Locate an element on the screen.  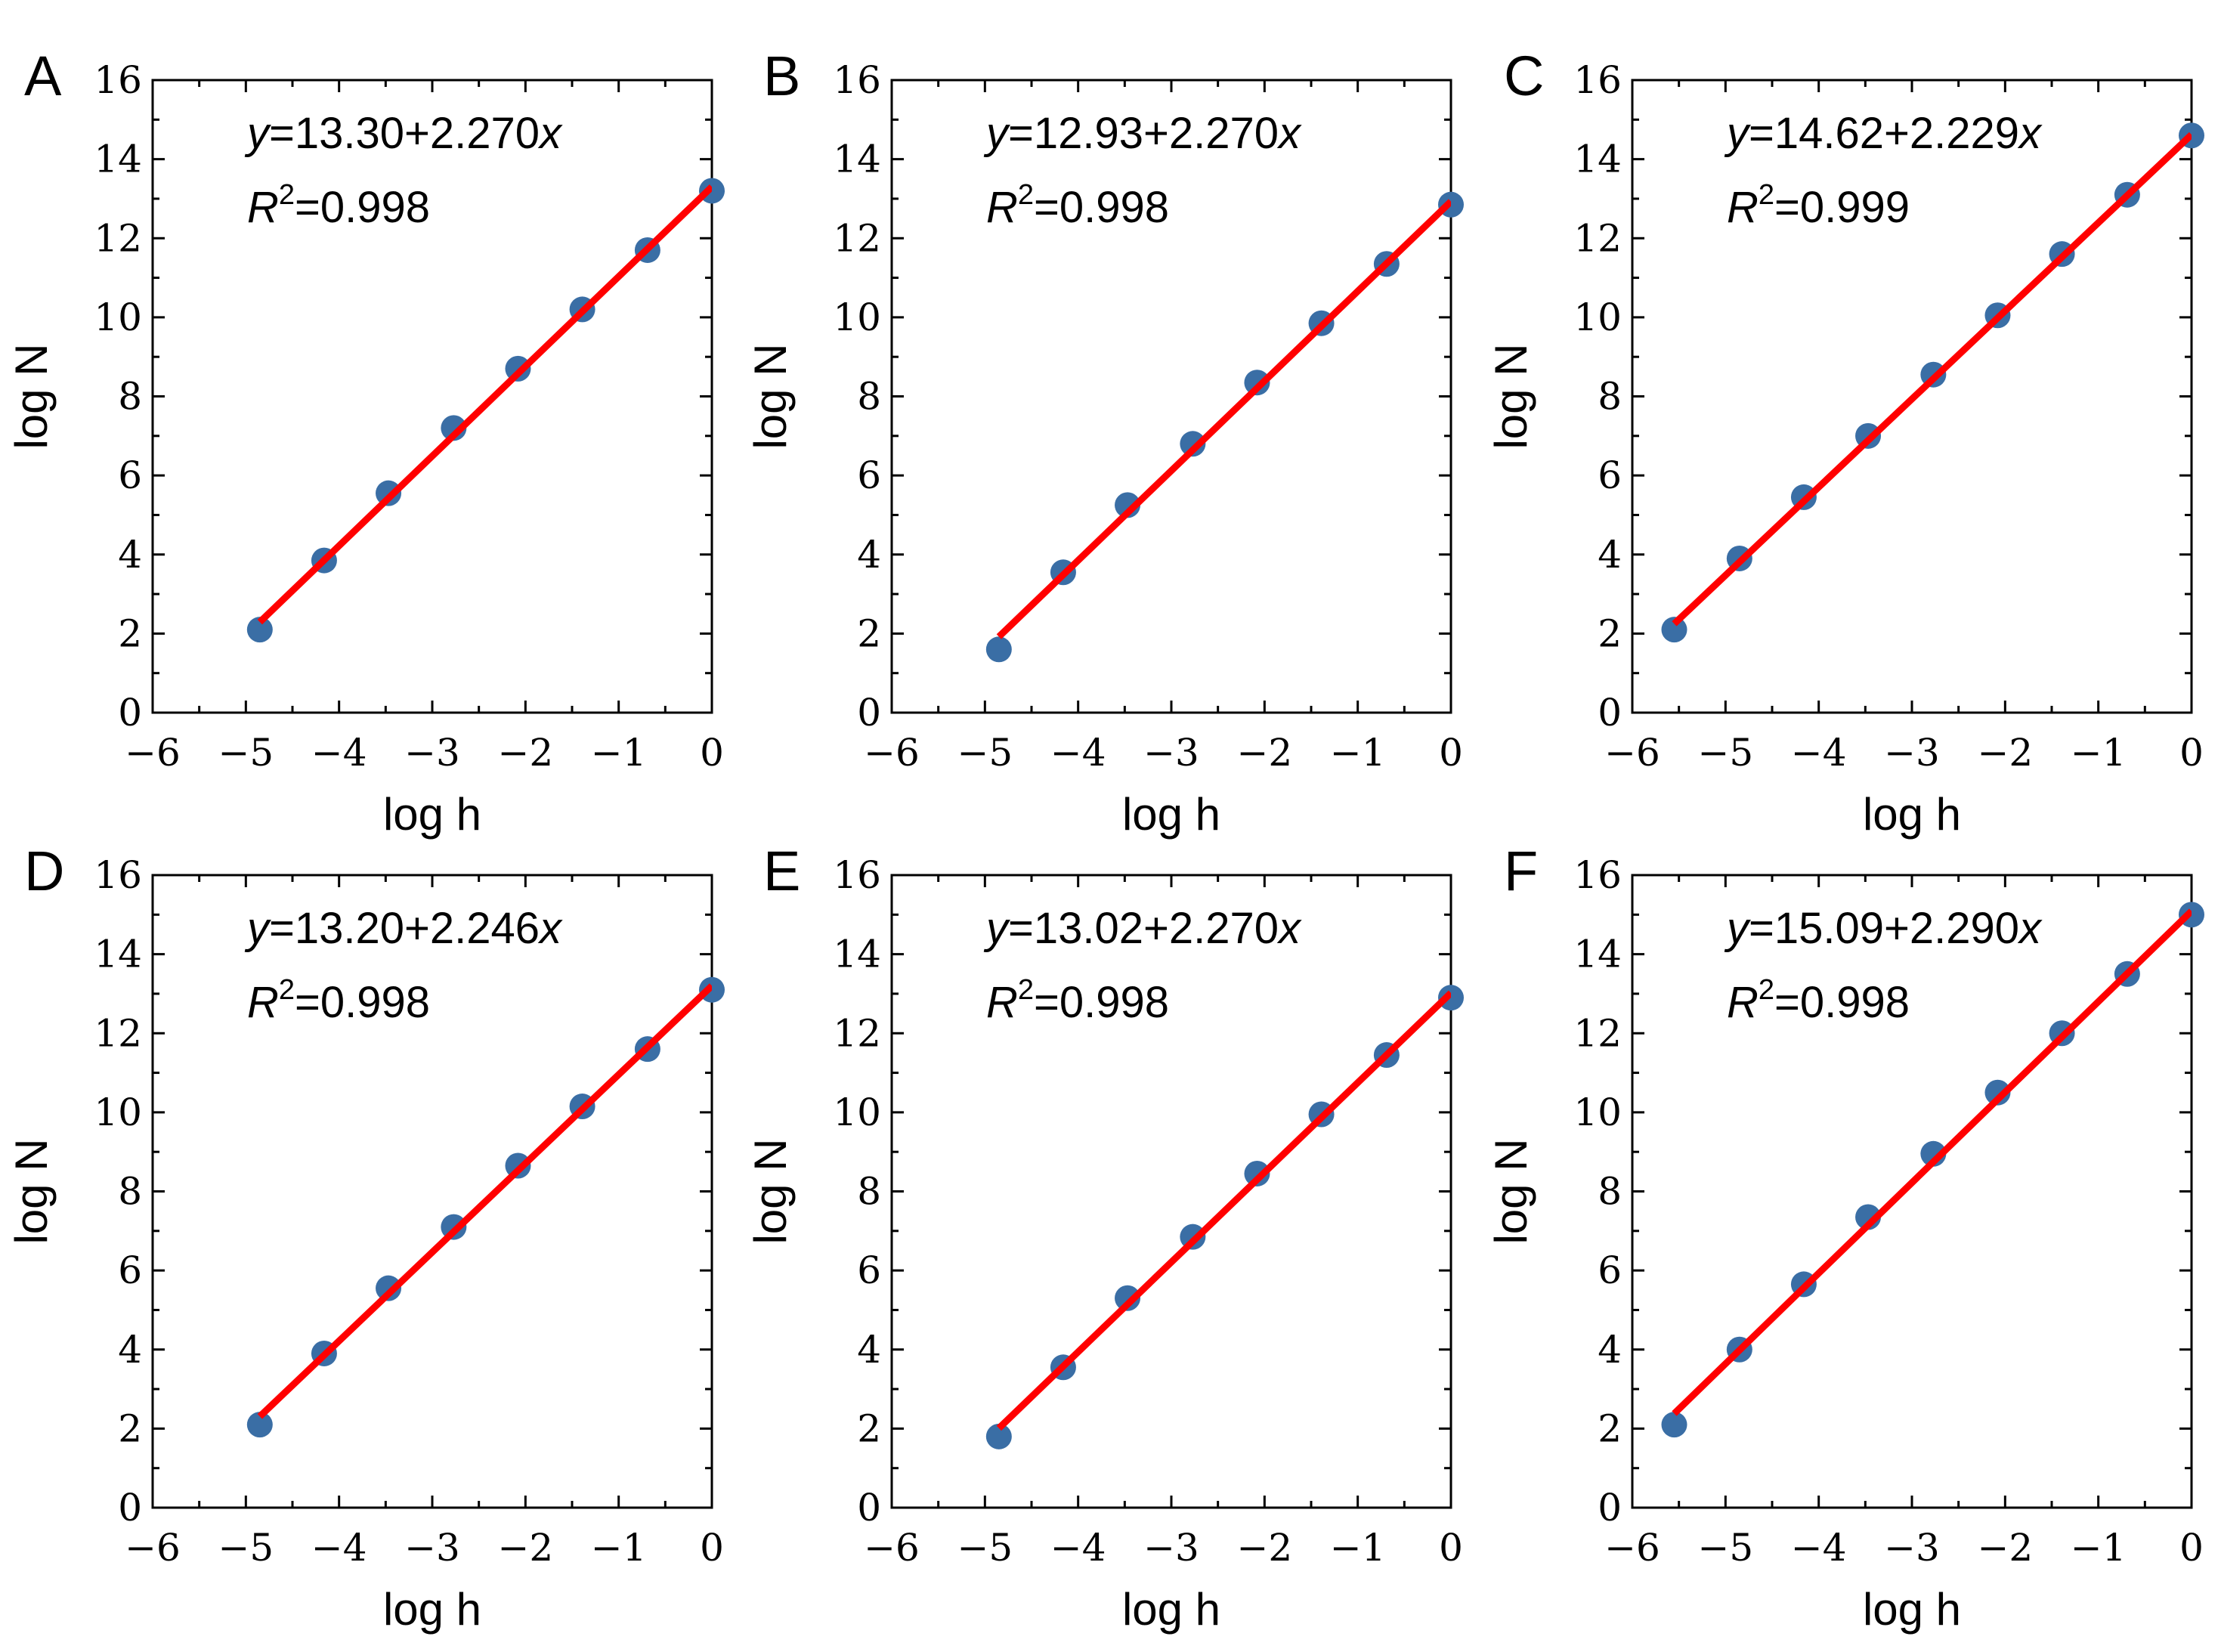
eq-rhs: =15.09+2.290 is located at coordinates (1884, 928).